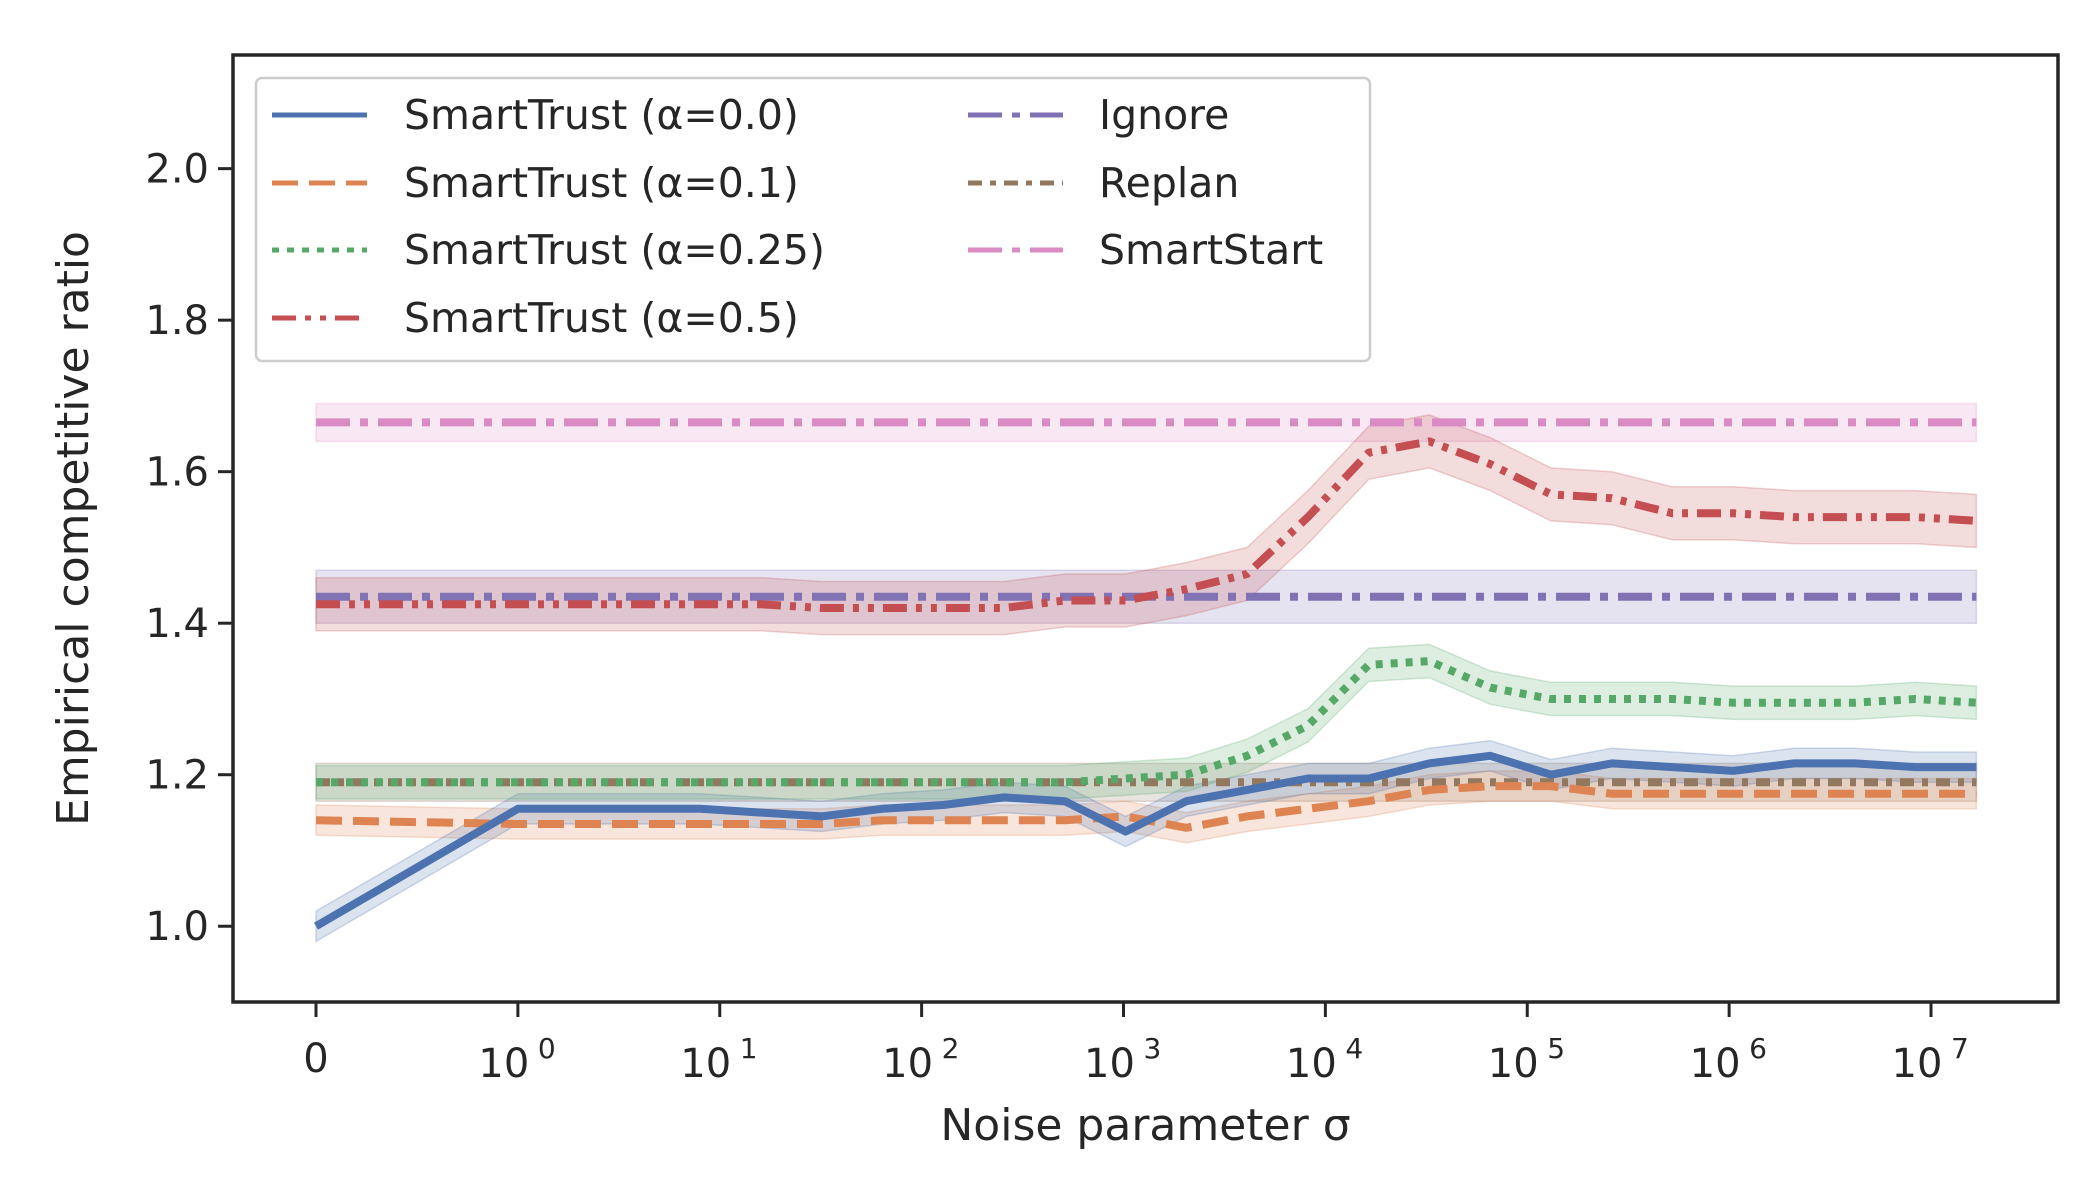 The height and width of the screenshot is (1200, 2100). Describe the element at coordinates (1758, 1048) in the screenshot. I see `x-tick-exponent: 6` at that location.